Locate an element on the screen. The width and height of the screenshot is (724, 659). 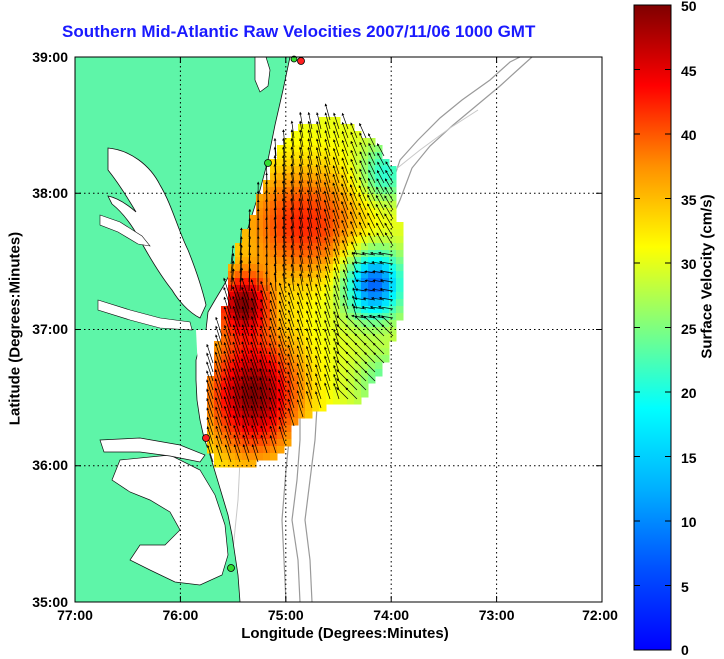
colorbar is located at coordinates (652, 327).